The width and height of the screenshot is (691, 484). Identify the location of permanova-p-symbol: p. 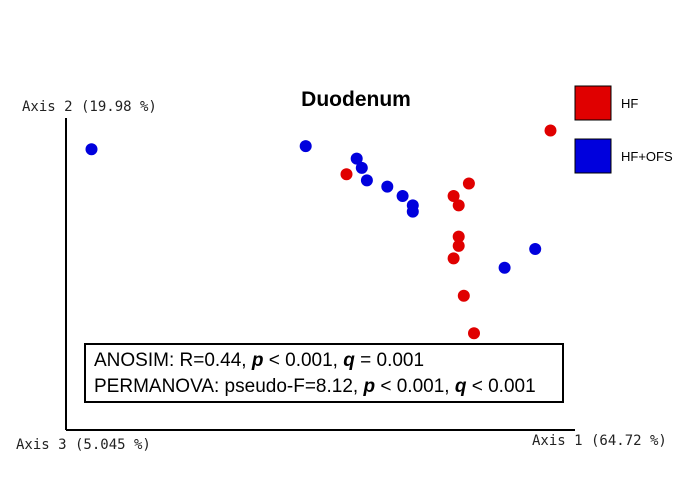
(369, 386).